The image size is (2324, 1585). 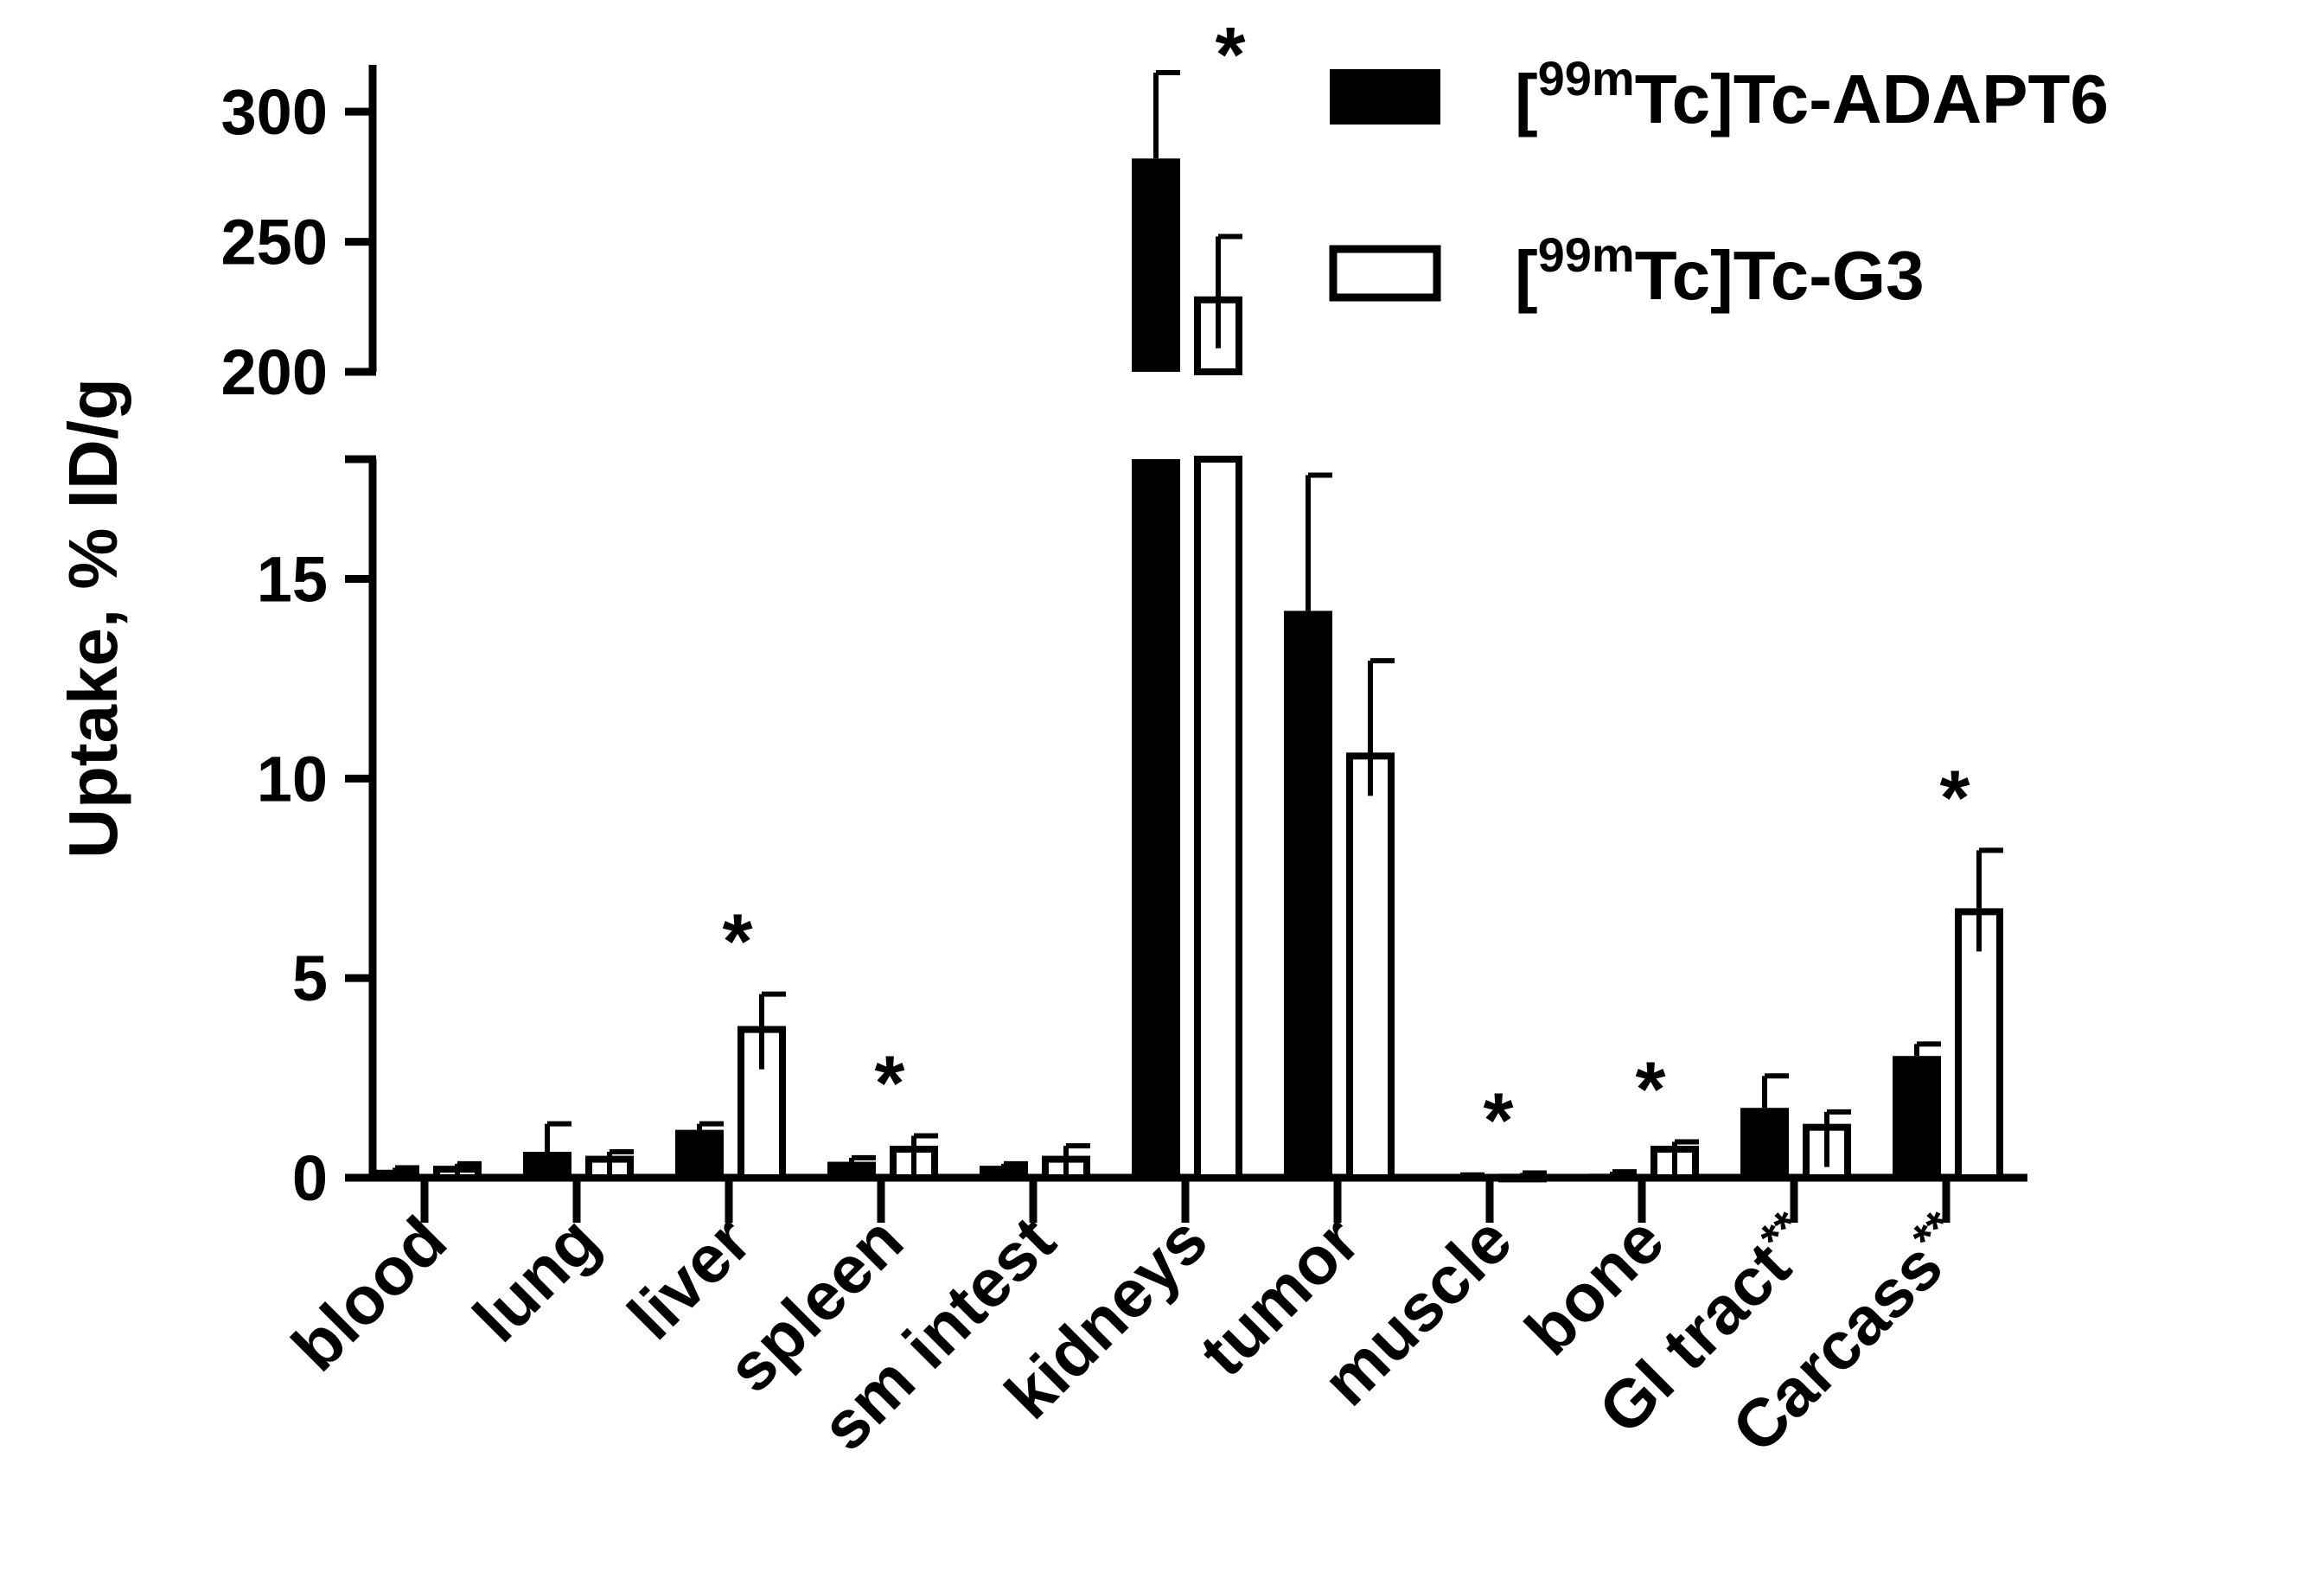 I want to click on y-lower-tick-label-15: 15, so click(x=292, y=580).